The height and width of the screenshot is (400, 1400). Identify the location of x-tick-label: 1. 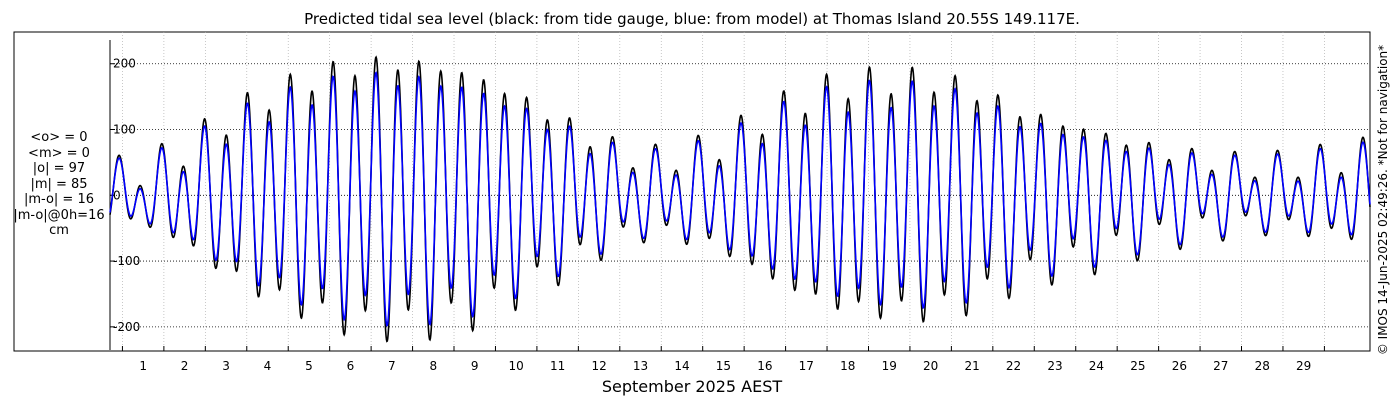
(143, 366).